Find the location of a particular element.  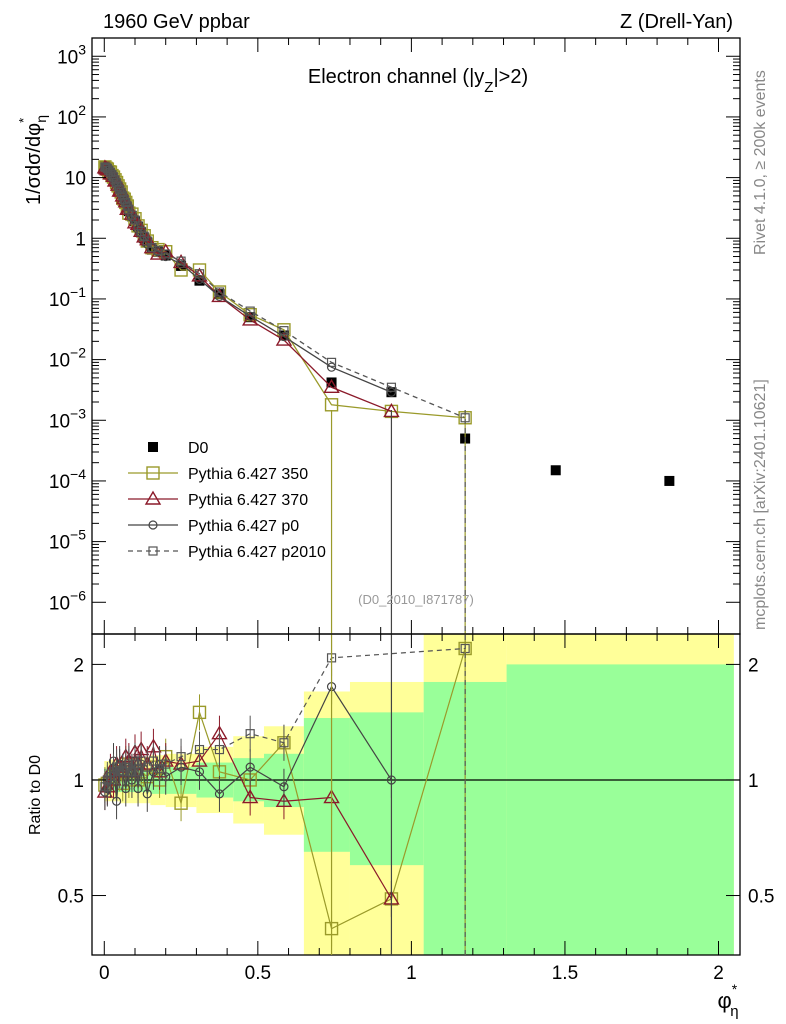

x-tick-label: 0 is located at coordinates (104, 973).